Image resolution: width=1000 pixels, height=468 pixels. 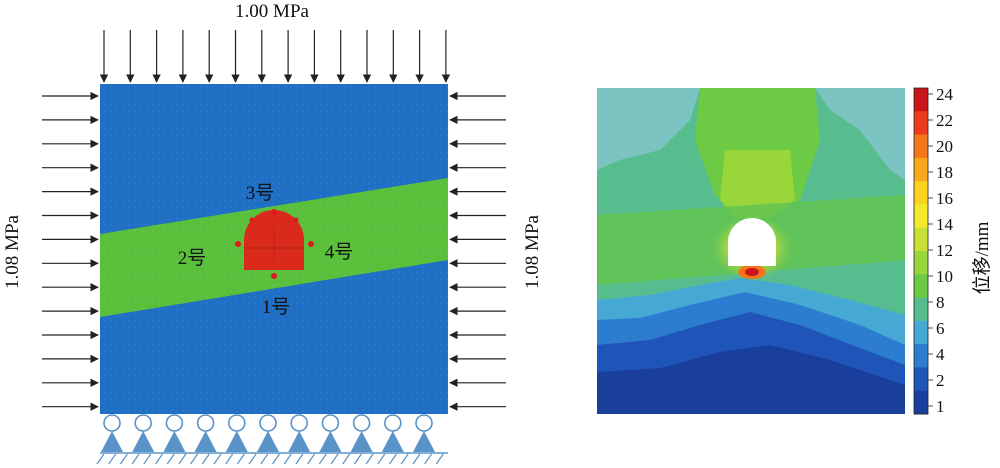 I want to click on contour-hotspot, so click(x=752, y=272).